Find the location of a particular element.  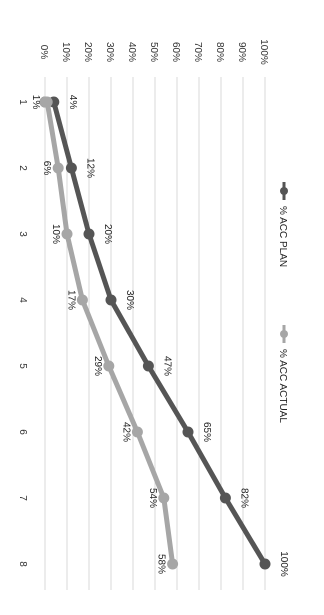

data-label: 17% is located at coordinates (70, 300).